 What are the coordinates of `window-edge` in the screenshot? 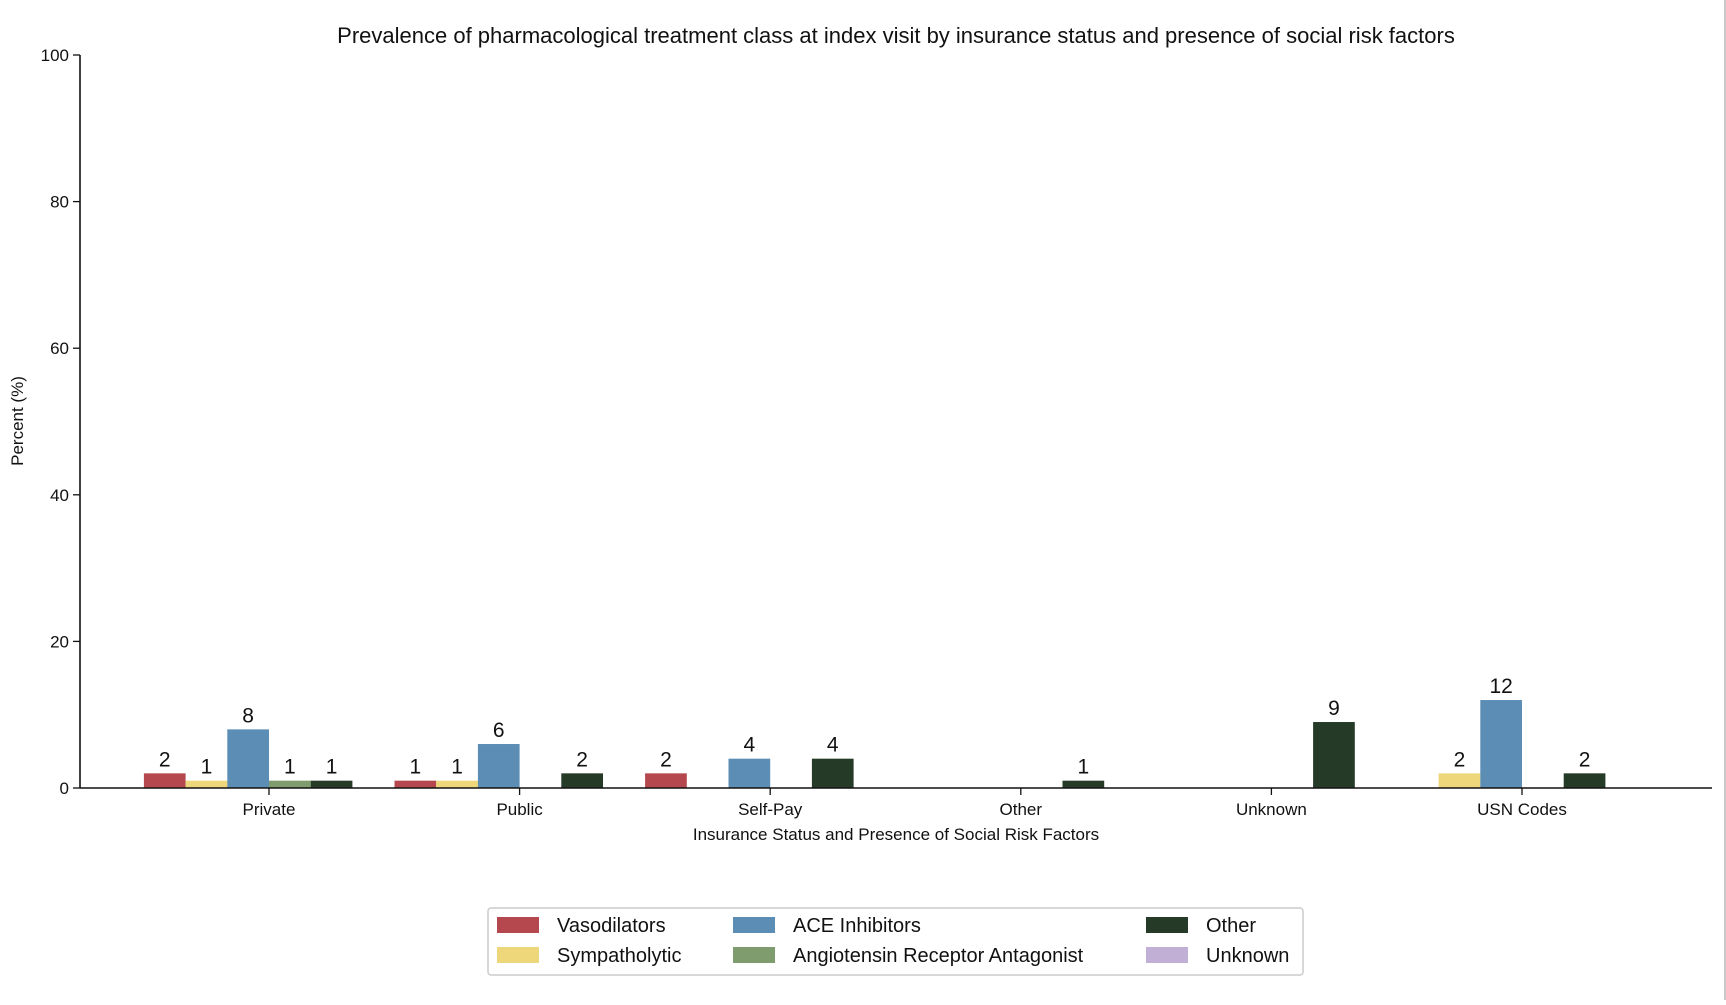 It's located at (1725, 500).